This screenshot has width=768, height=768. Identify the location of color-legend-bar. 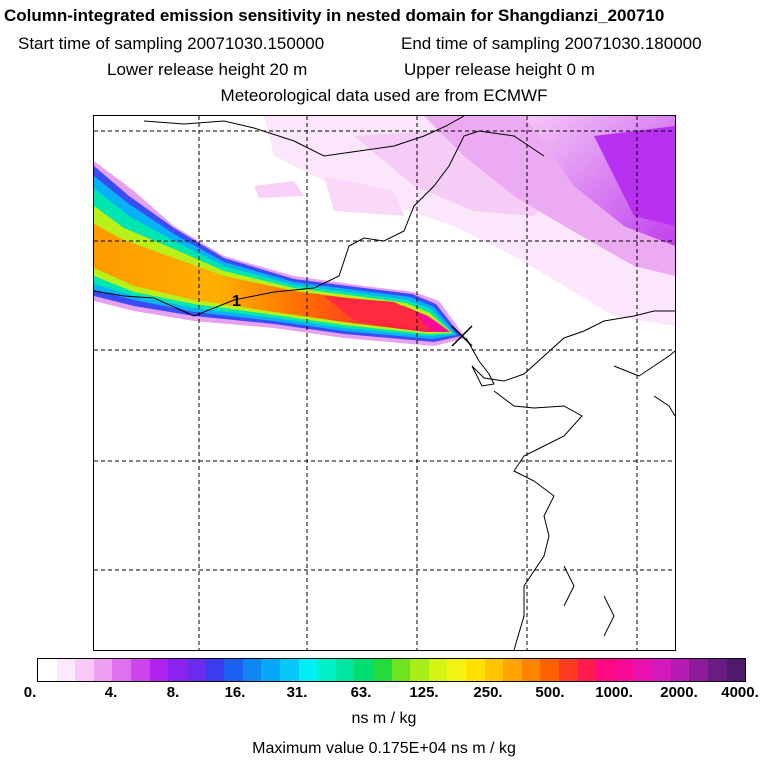
(391, 670).